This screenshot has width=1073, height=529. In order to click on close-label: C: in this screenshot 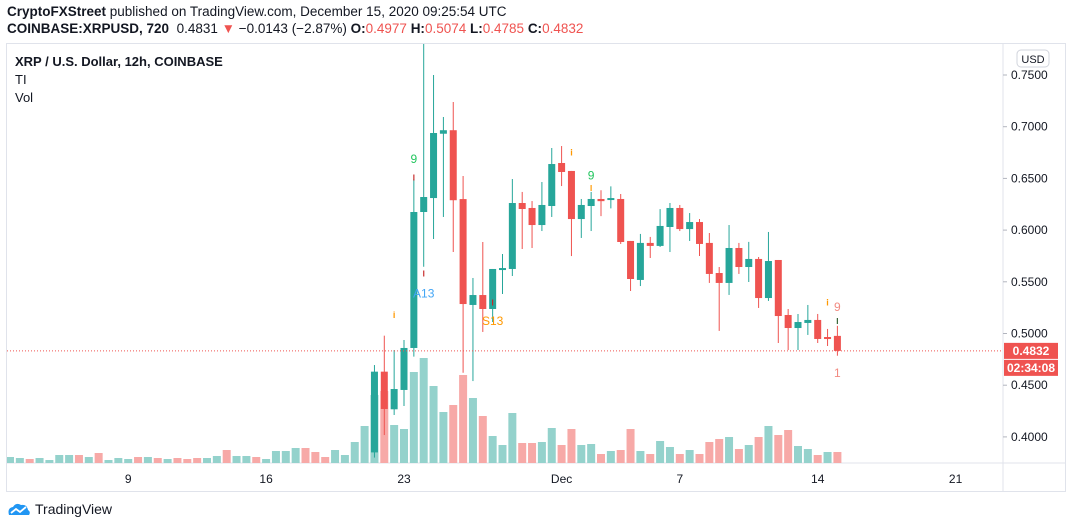, I will do `click(535, 28)`.